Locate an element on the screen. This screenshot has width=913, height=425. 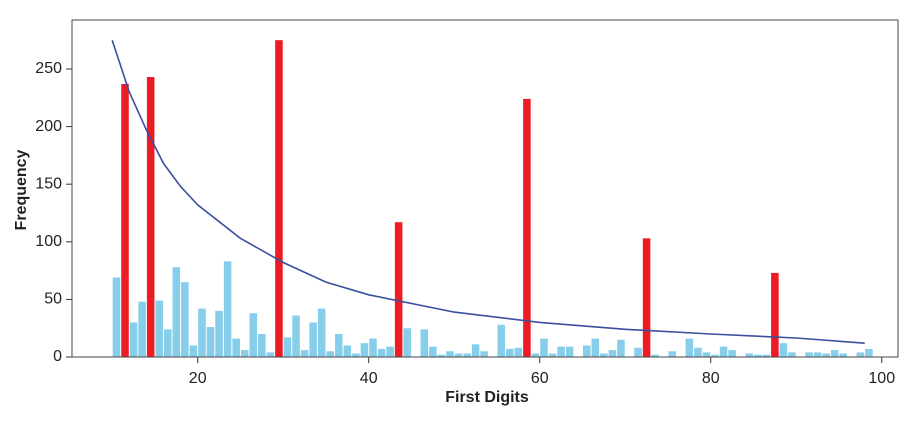
x-tick-label: 20 is located at coordinates (198, 378).